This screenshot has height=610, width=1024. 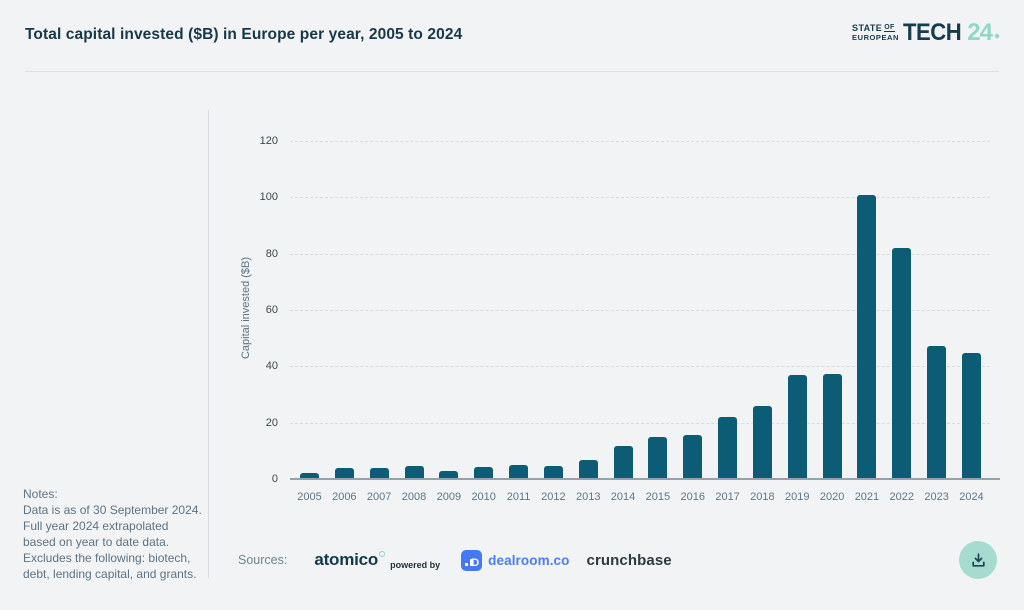 What do you see at coordinates (797, 426) in the screenshot?
I see `bar-2019` at bounding box center [797, 426].